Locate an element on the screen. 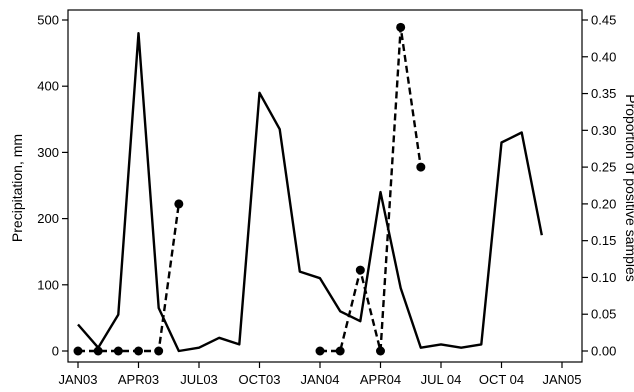  left-y-tick-label: 400 is located at coordinates (48, 86).